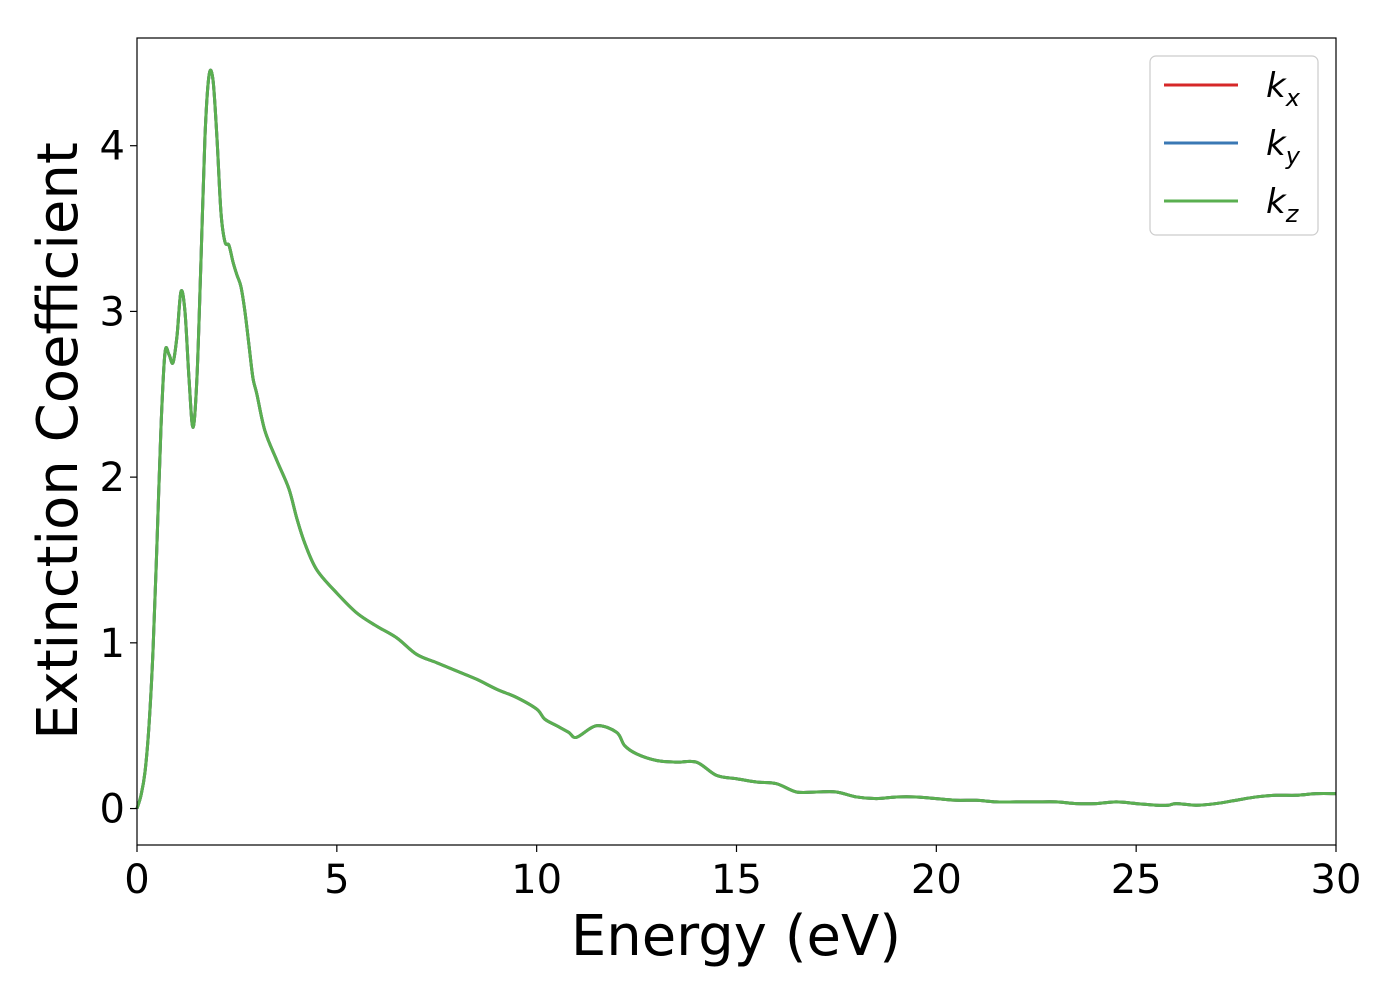 The image size is (1400, 1000). Describe the element at coordinates (936, 880) in the screenshot. I see `x-tick-label: 20` at that location.